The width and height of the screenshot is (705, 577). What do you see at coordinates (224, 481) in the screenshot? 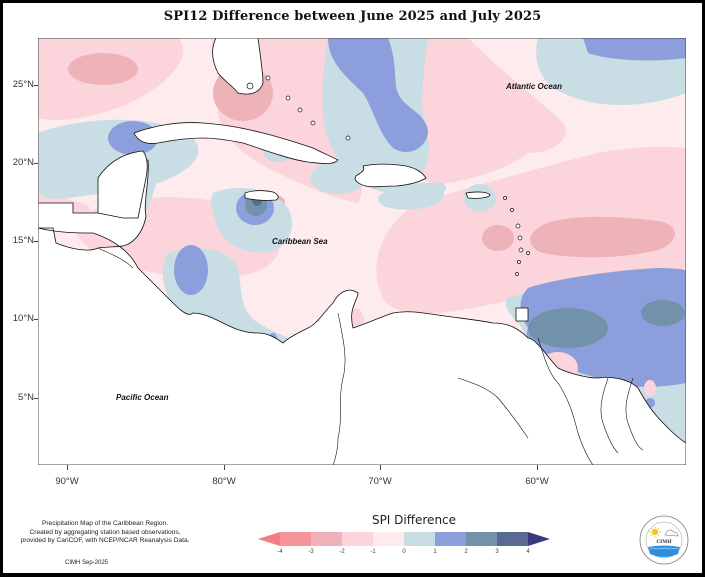
I see `lon-label: 80°W` at bounding box center [224, 481].